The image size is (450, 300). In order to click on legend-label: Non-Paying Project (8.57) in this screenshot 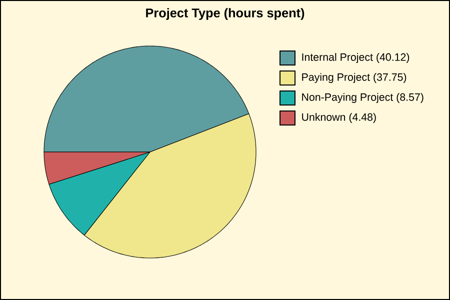, I will do `click(363, 98)`.